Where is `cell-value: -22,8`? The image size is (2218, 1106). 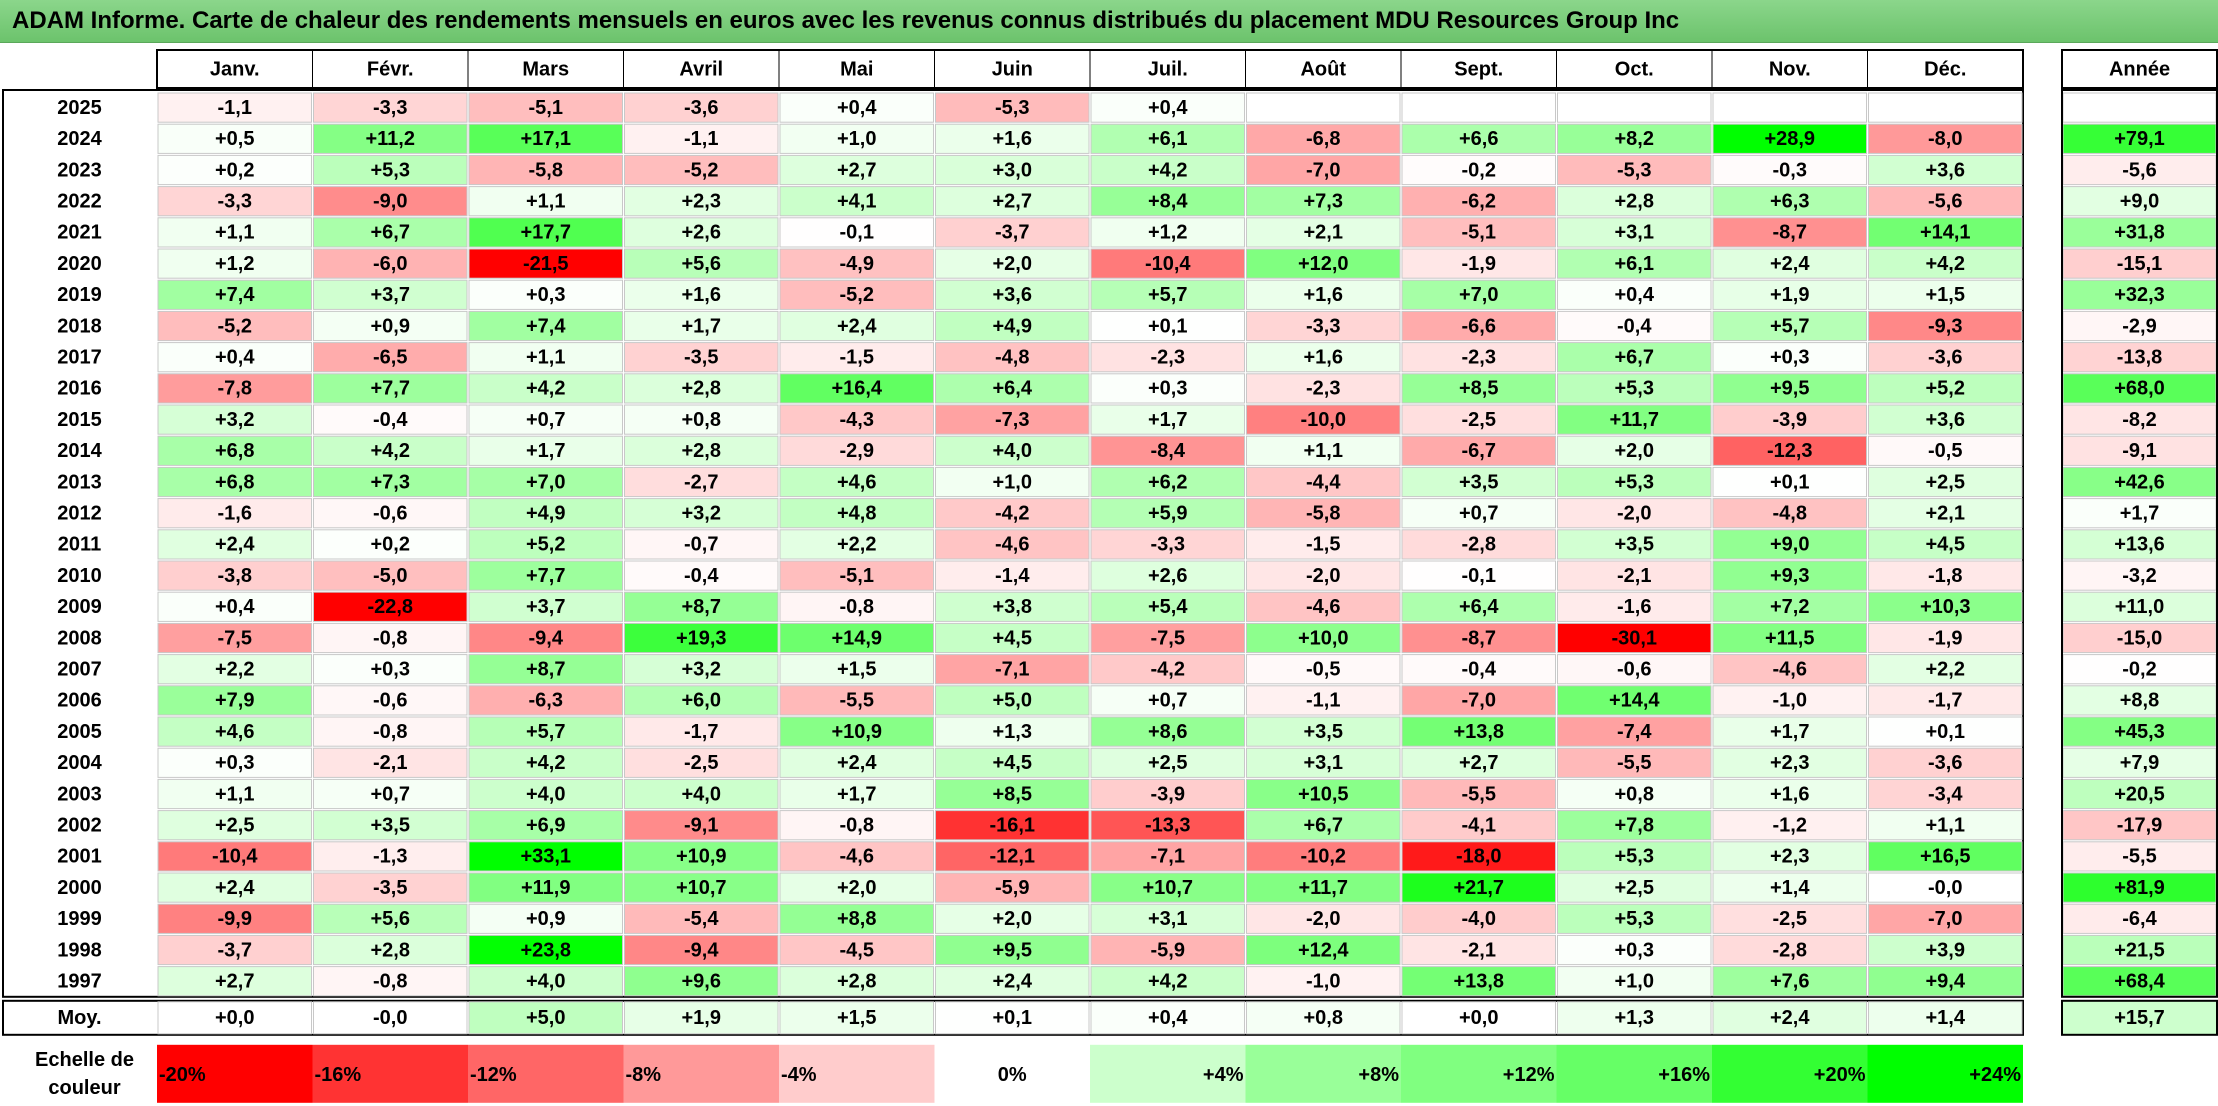
cell-value: -22,8 is located at coordinates (390, 607).